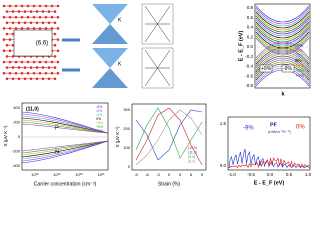 This screenshot has width=320, height=240. What do you see at coordinates (232, 174) in the screenshot?
I see `x-tick-label: -1.0` at bounding box center [232, 174].